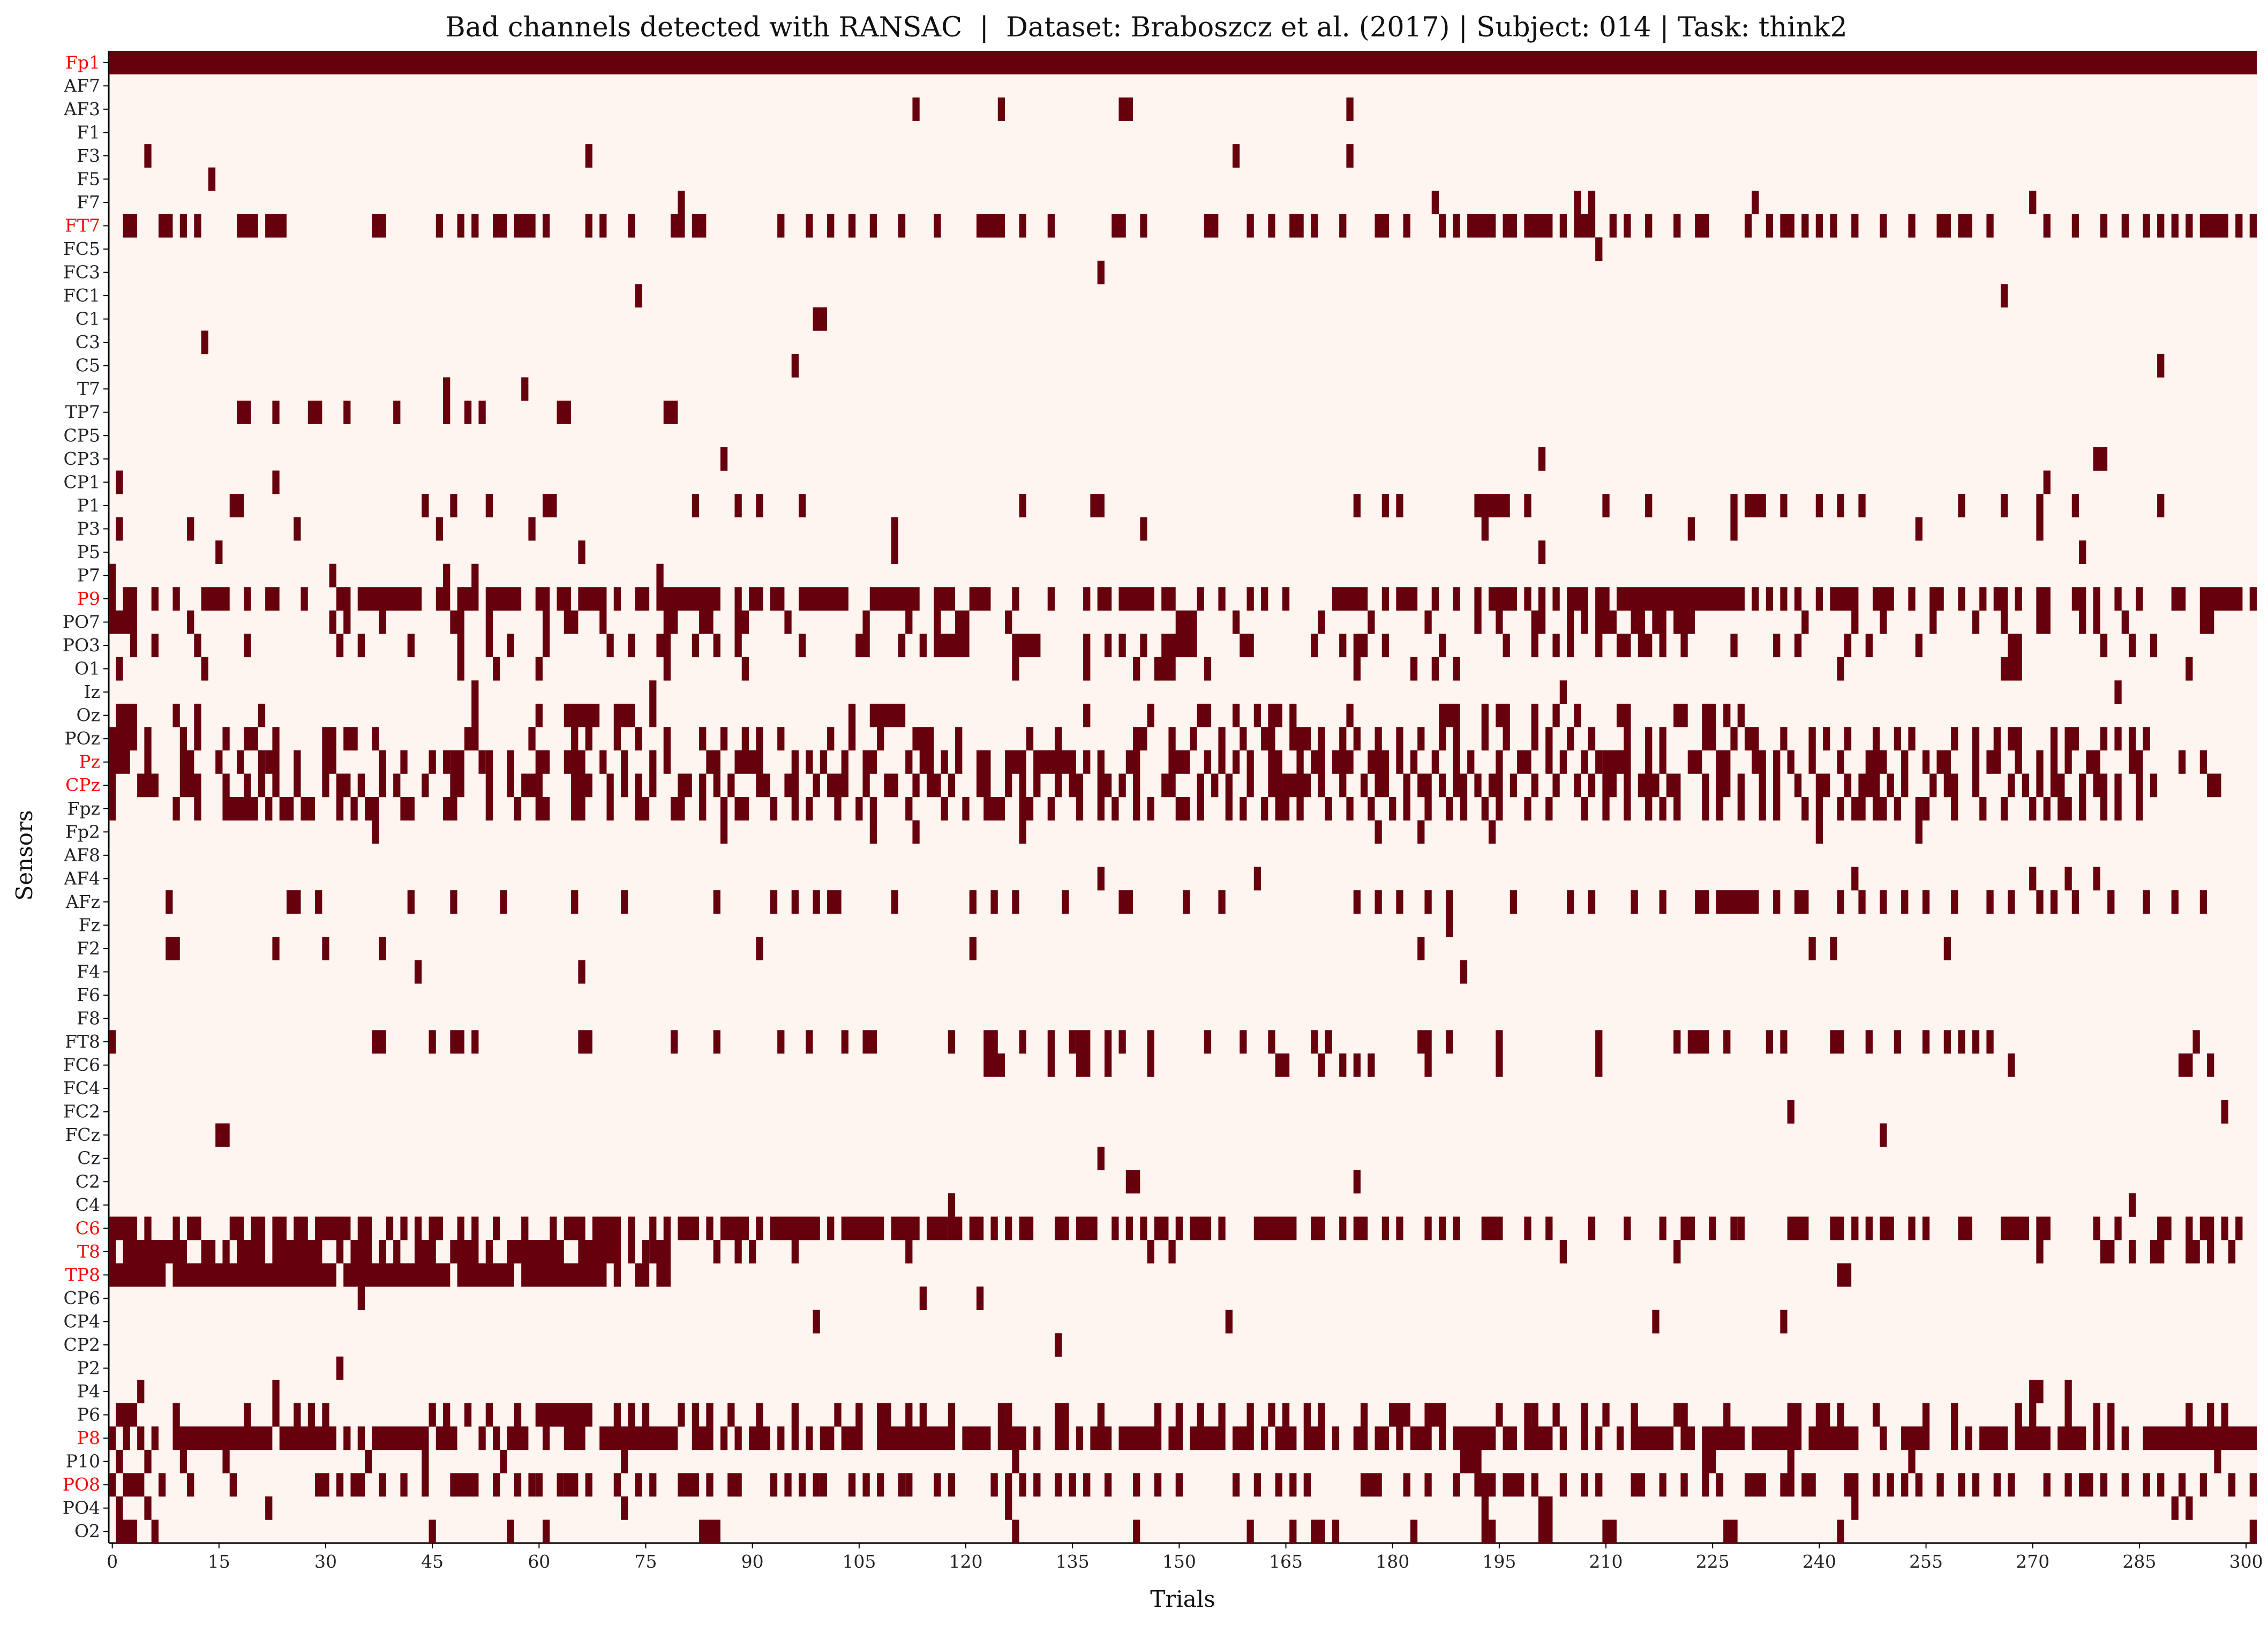 Image resolution: width=2268 pixels, height=1625 pixels. I want to click on bad-cell-tp7, so click(564, 412).